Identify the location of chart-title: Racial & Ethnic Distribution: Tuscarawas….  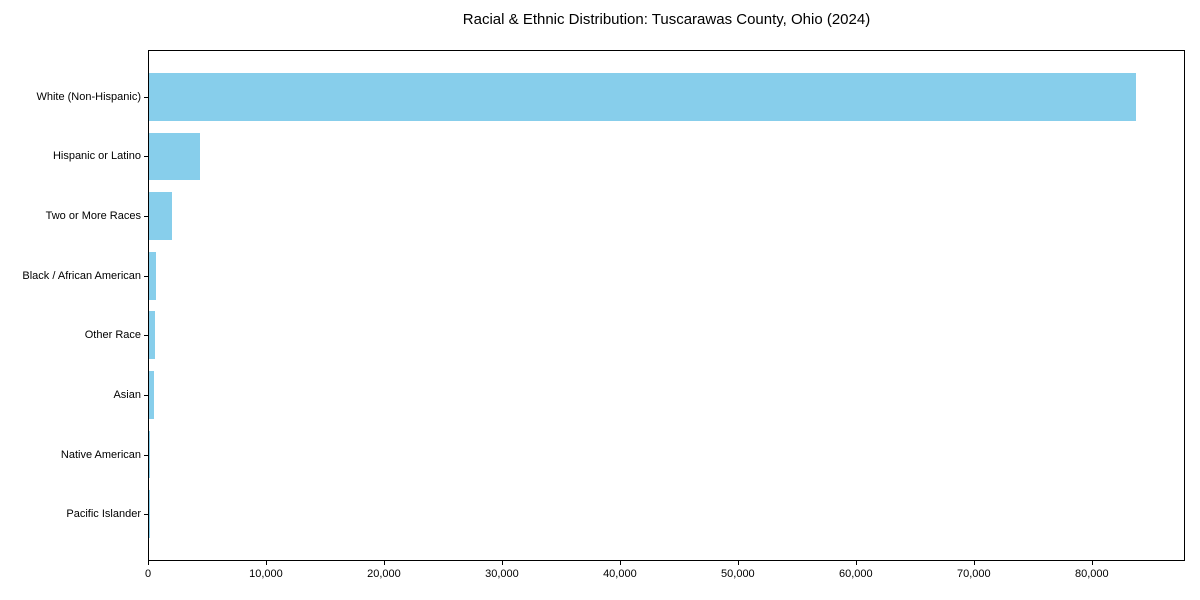
(666, 19).